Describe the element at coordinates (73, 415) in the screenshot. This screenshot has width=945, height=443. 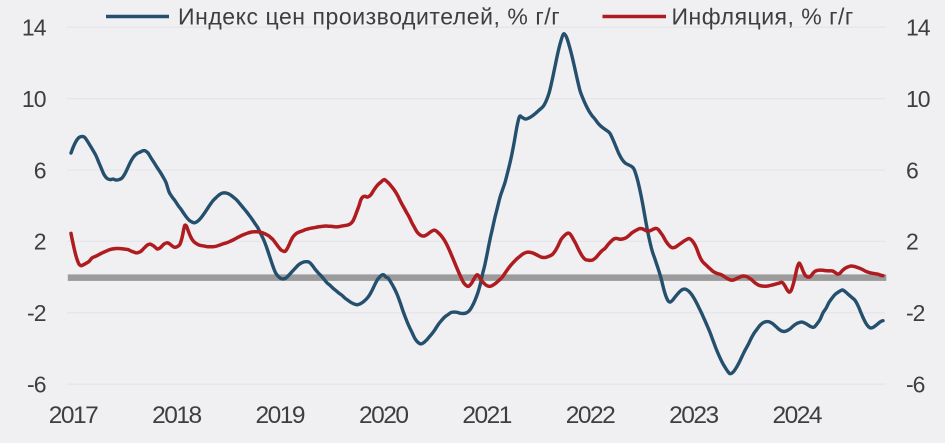
I see `svg-text: 2017` at that location.